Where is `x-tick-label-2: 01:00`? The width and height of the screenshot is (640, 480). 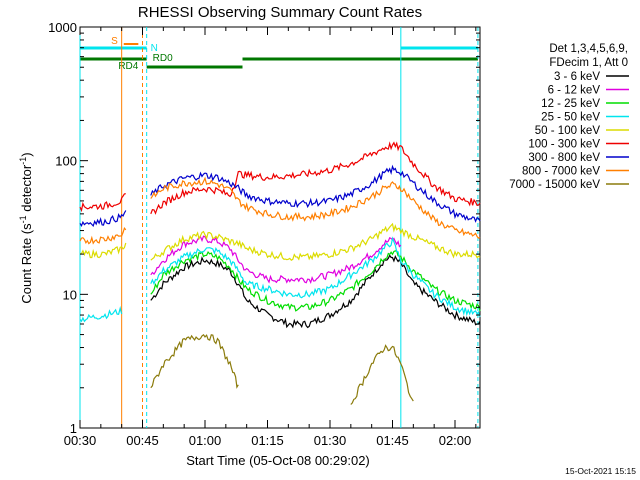 x-tick-label-2: 01:00 is located at coordinates (205, 440).